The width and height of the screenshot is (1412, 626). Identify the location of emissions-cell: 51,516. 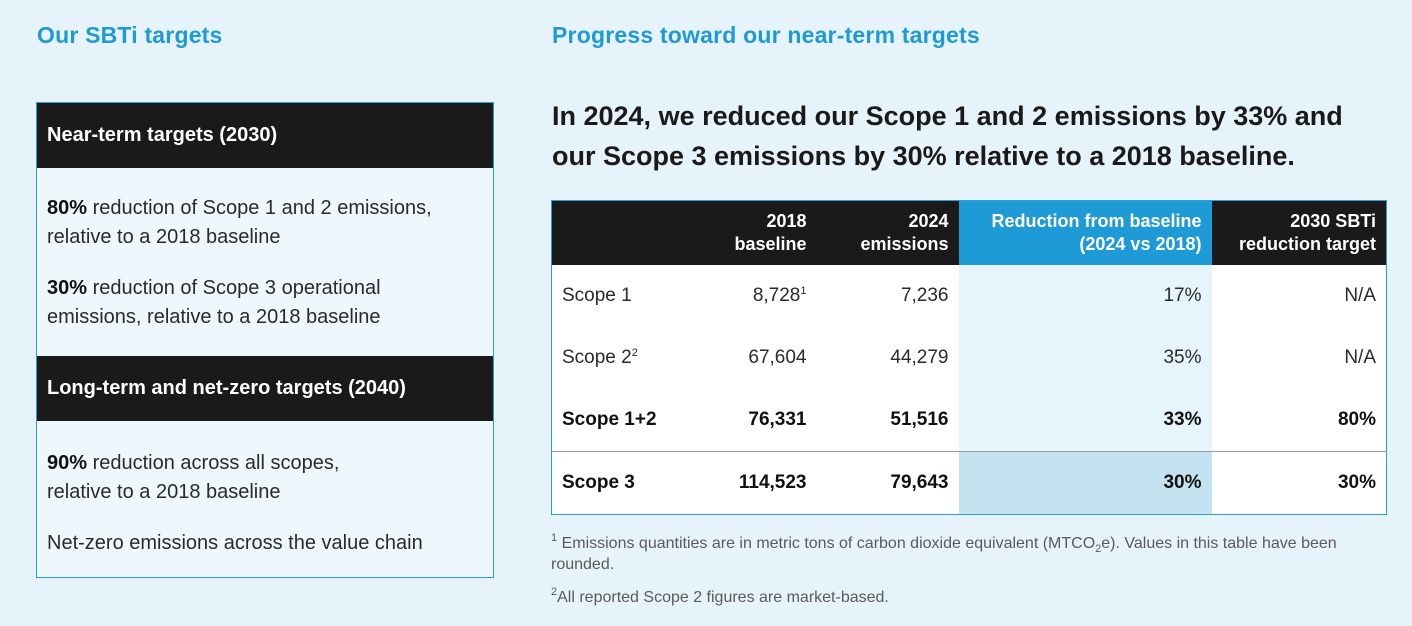
(919, 419).